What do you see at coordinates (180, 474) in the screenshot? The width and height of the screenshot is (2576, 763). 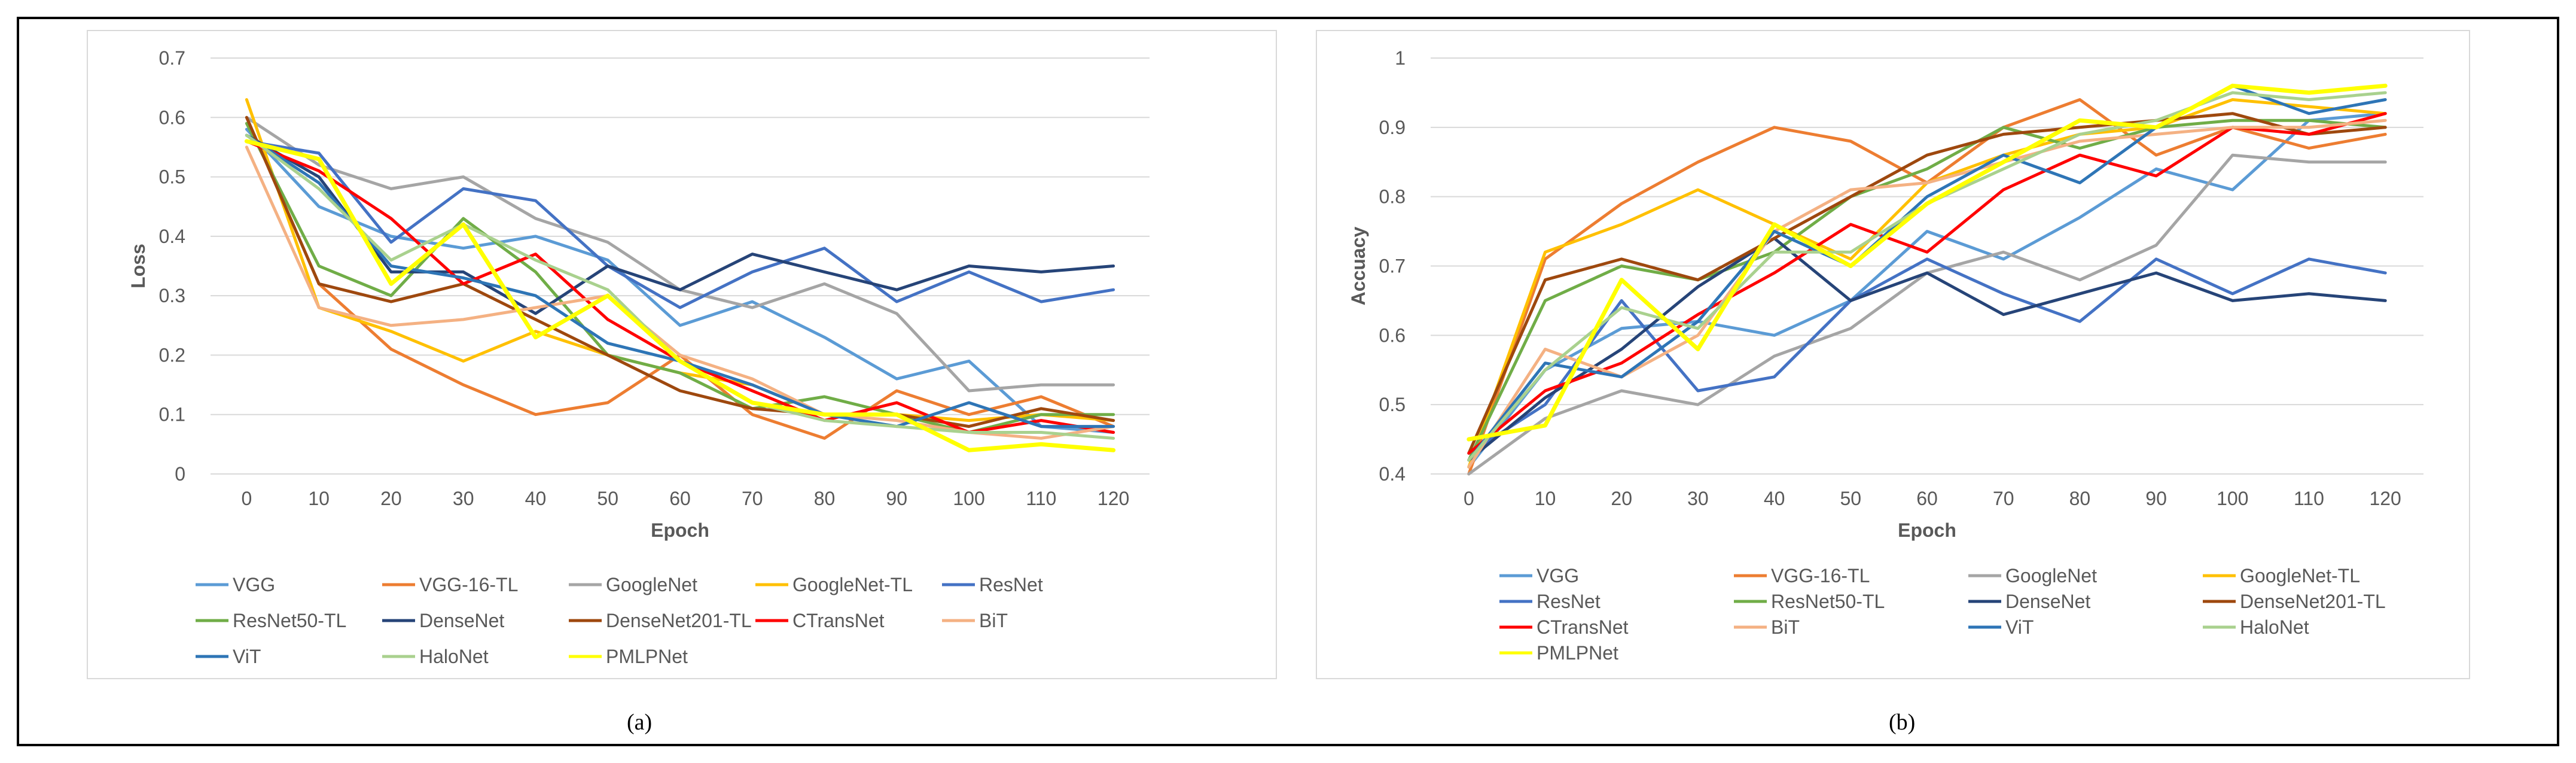 I see `y-tick-label: 0` at bounding box center [180, 474].